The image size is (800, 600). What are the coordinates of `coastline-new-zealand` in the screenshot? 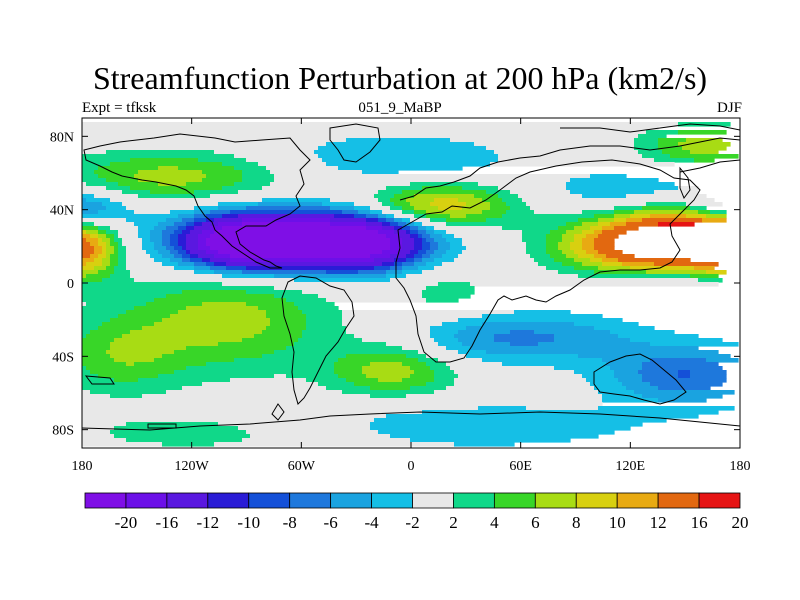 It's located at (99, 380).